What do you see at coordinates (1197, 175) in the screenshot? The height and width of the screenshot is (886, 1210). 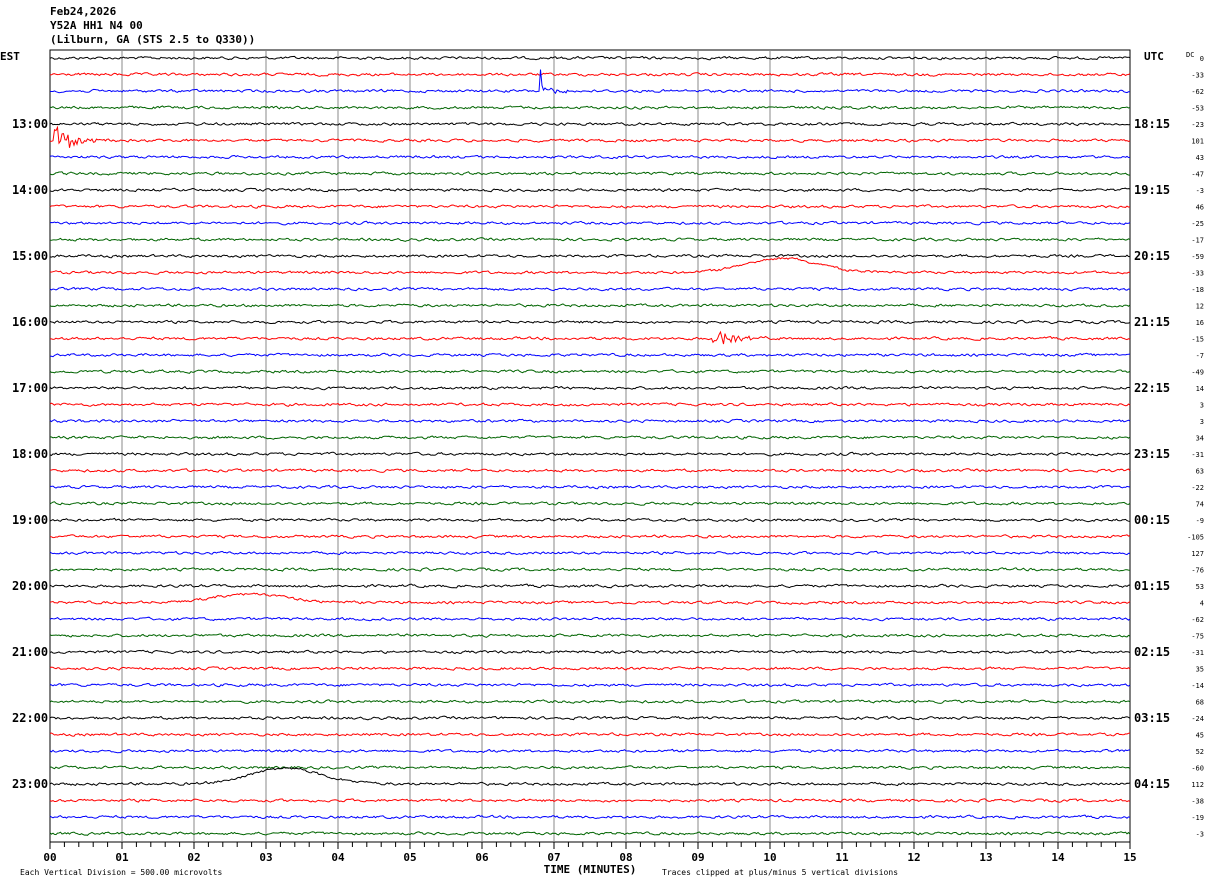 I see `dc-offset-label: -47` at bounding box center [1197, 175].